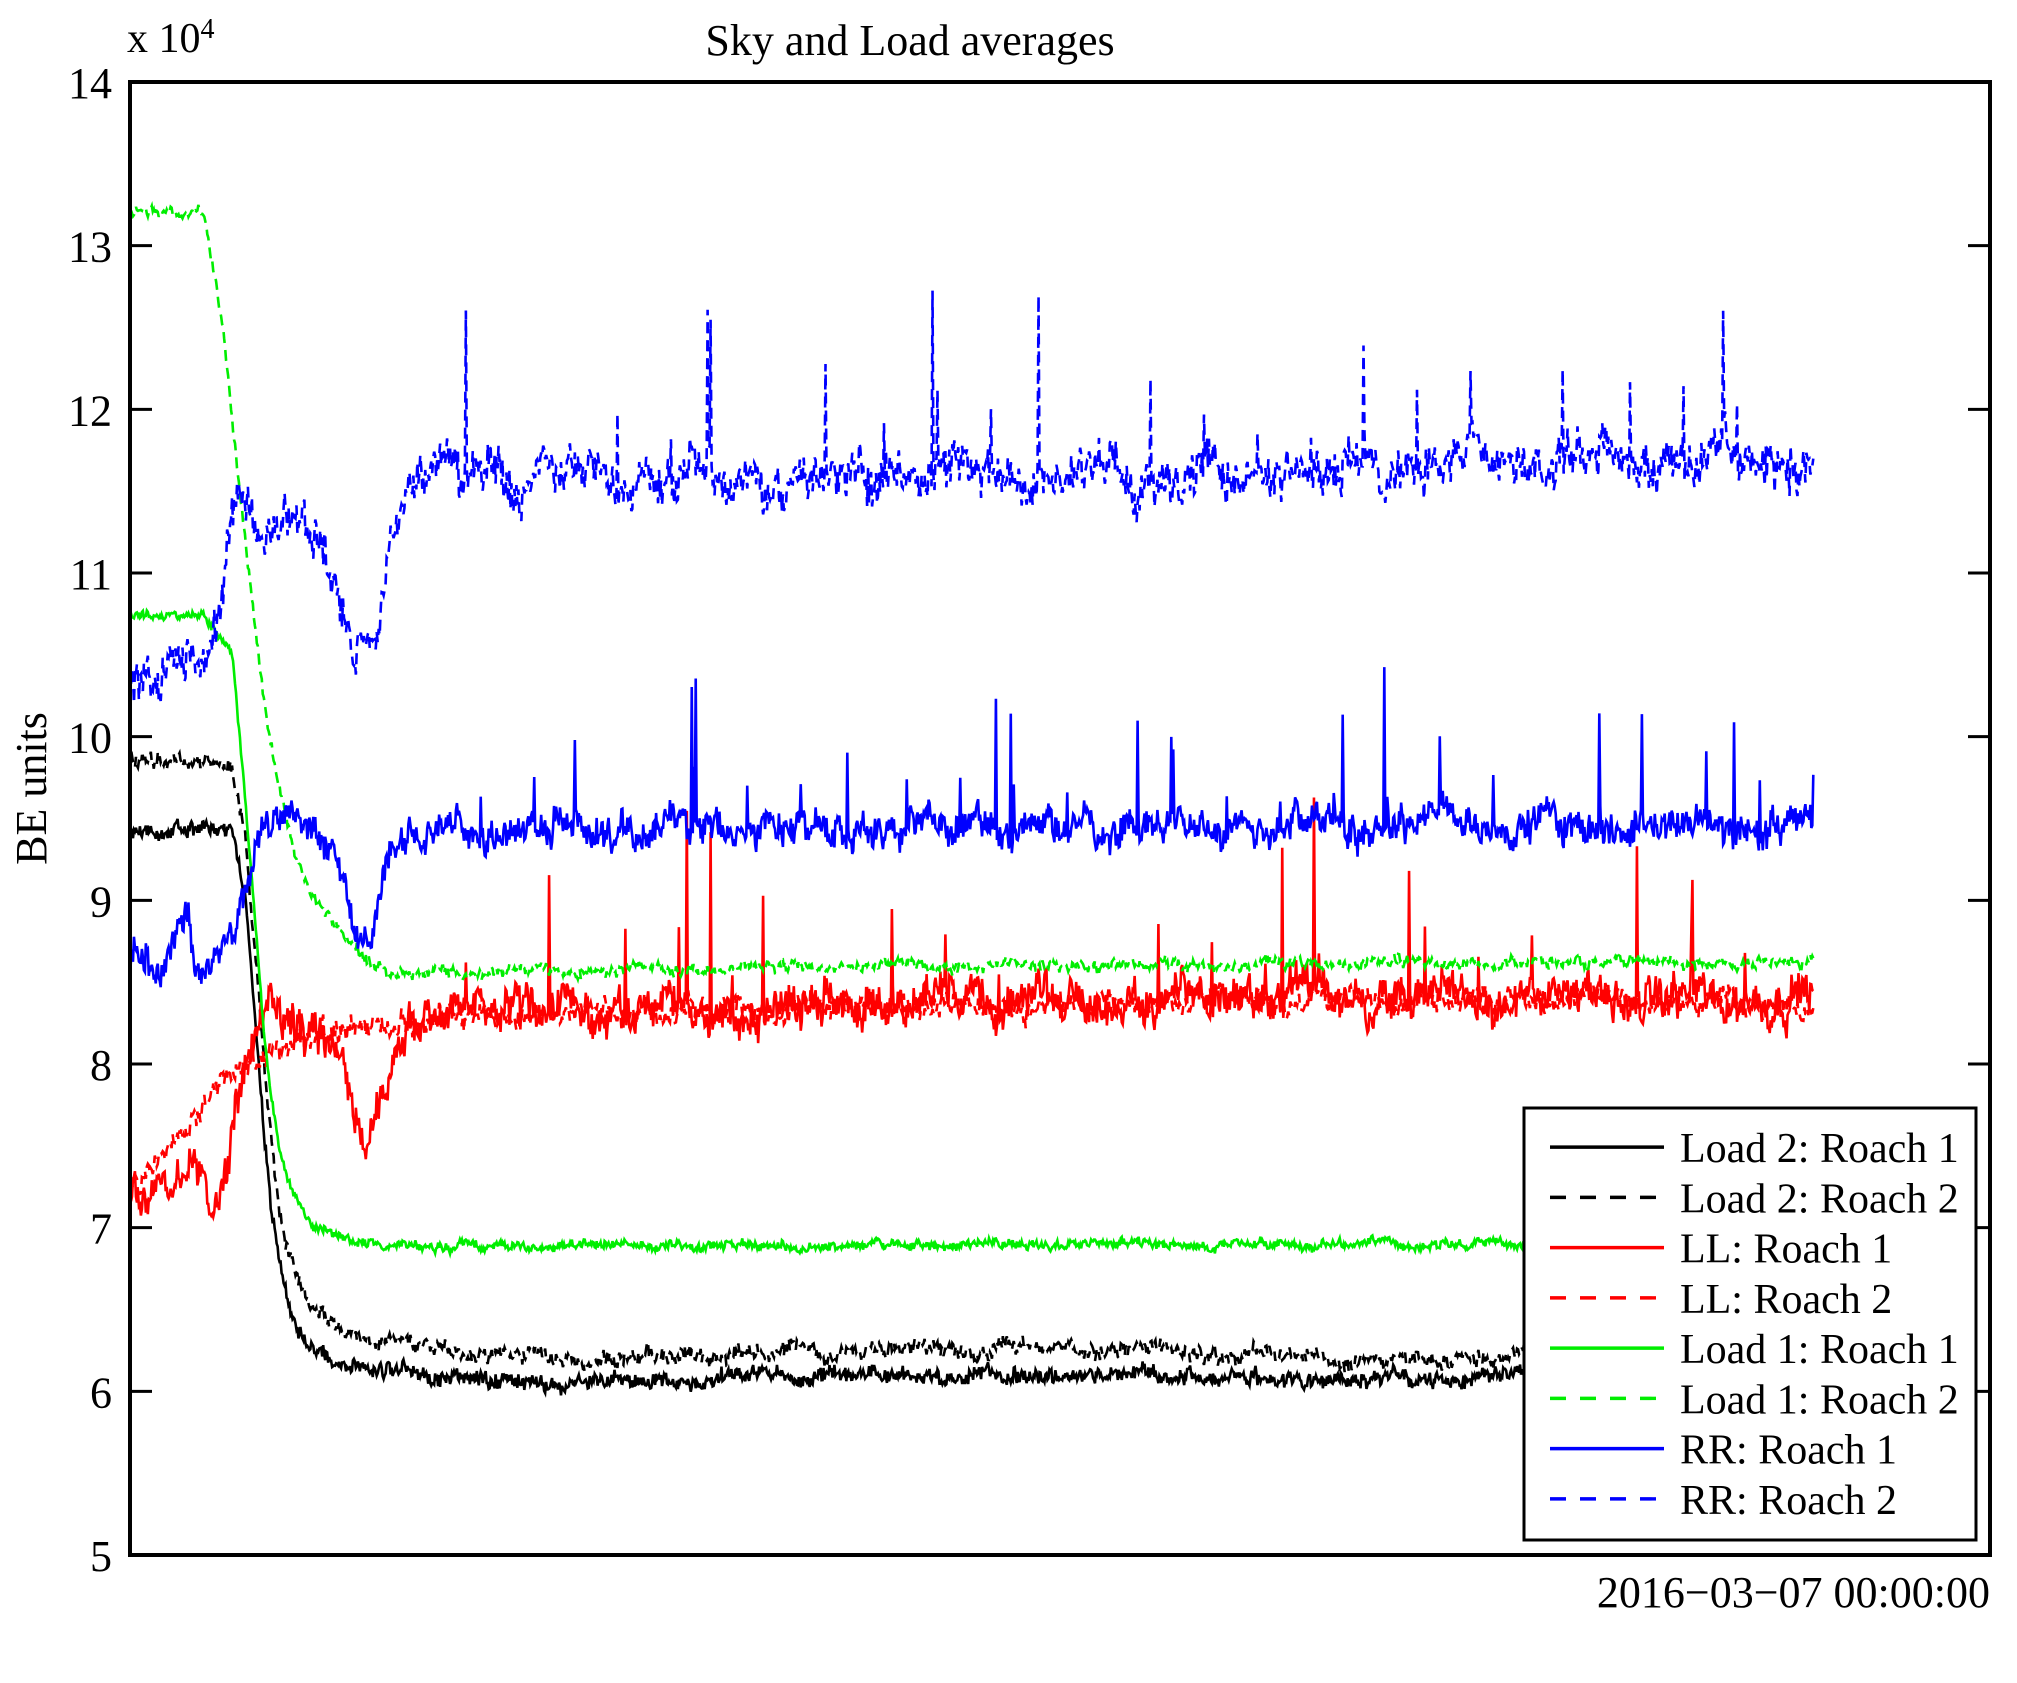  What do you see at coordinates (90, 738) in the screenshot?
I see `ytick-label-10: 10` at bounding box center [90, 738].